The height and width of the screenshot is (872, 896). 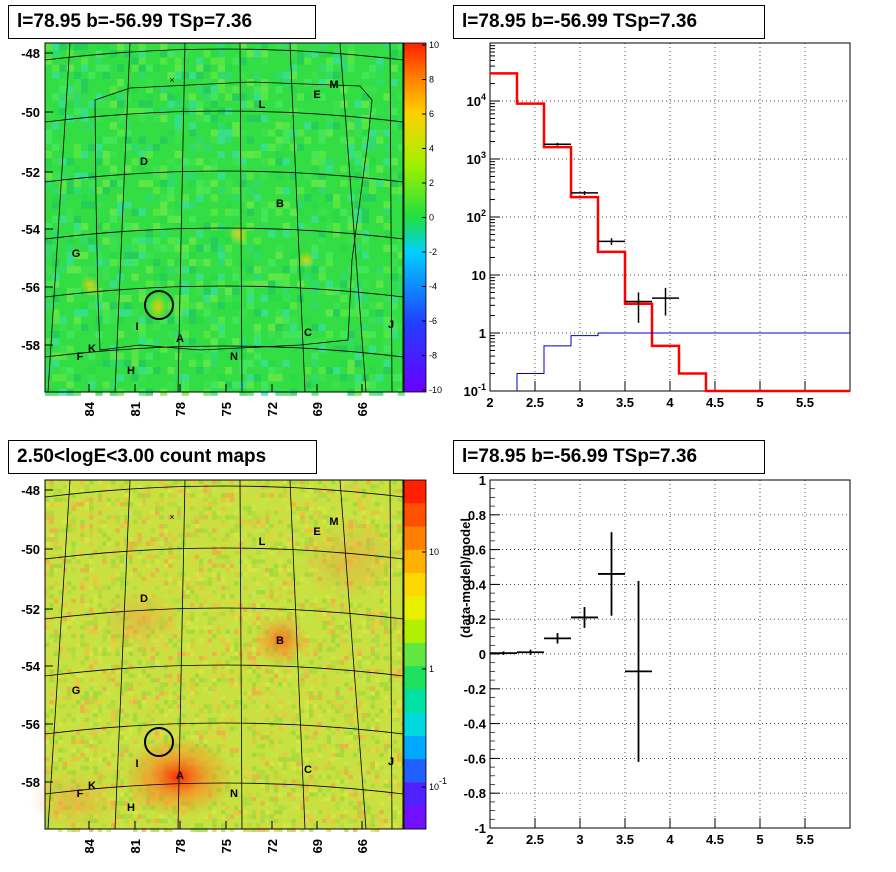 I want to click on residual-hotspot, so click(x=306, y=260).